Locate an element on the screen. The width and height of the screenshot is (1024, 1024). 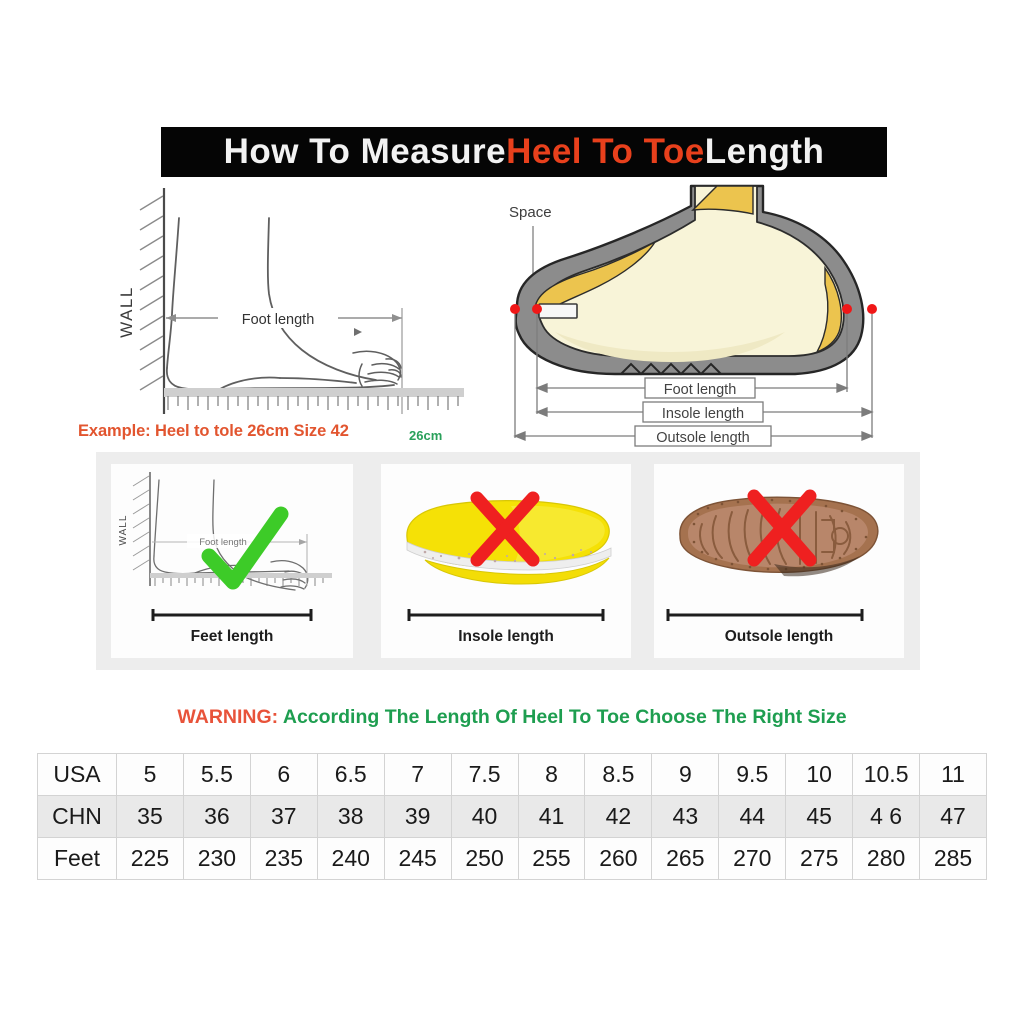
foot-inside-shoe is located at coordinates (691, 271).